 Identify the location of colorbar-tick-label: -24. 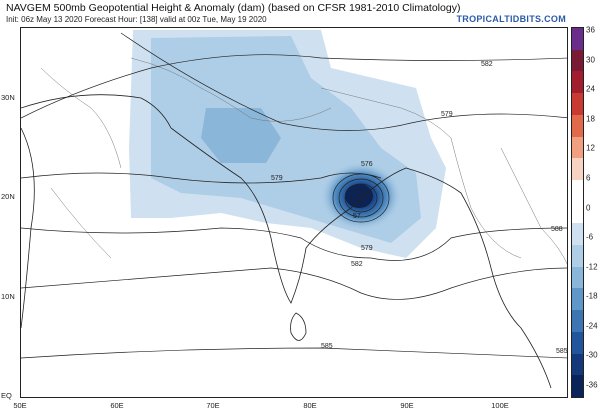
(592, 326).